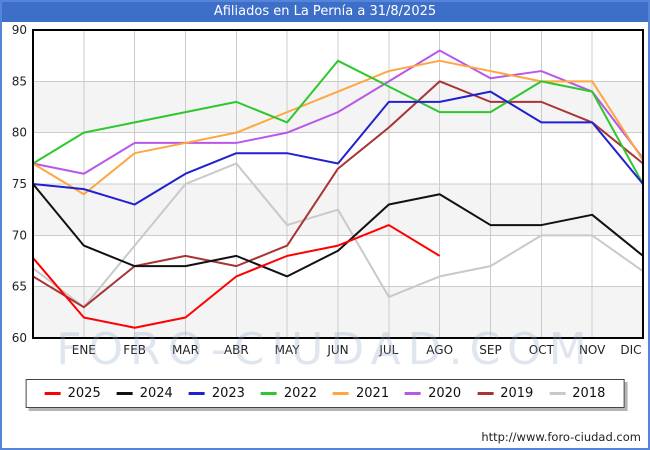 The width and height of the screenshot is (650, 450). I want to click on legend-label: 2019, so click(517, 393).